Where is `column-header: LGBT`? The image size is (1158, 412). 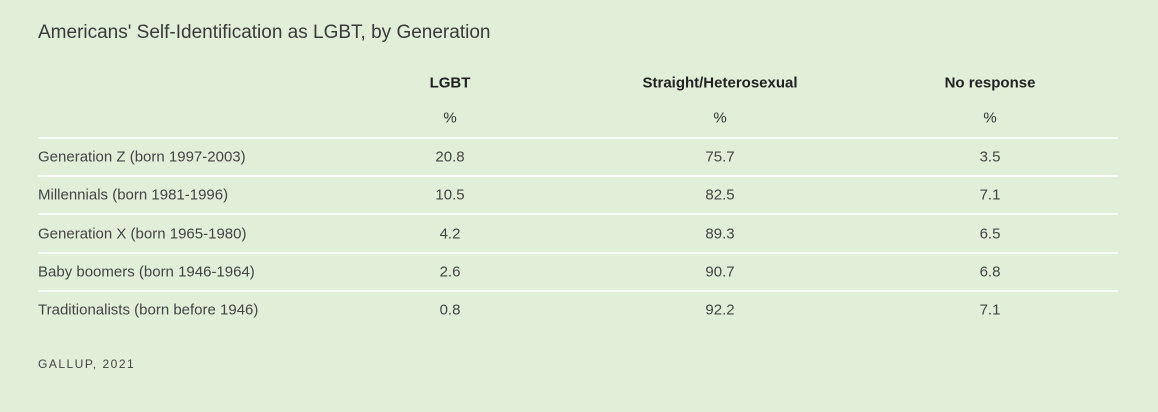
column-header: LGBT is located at coordinates (450, 83).